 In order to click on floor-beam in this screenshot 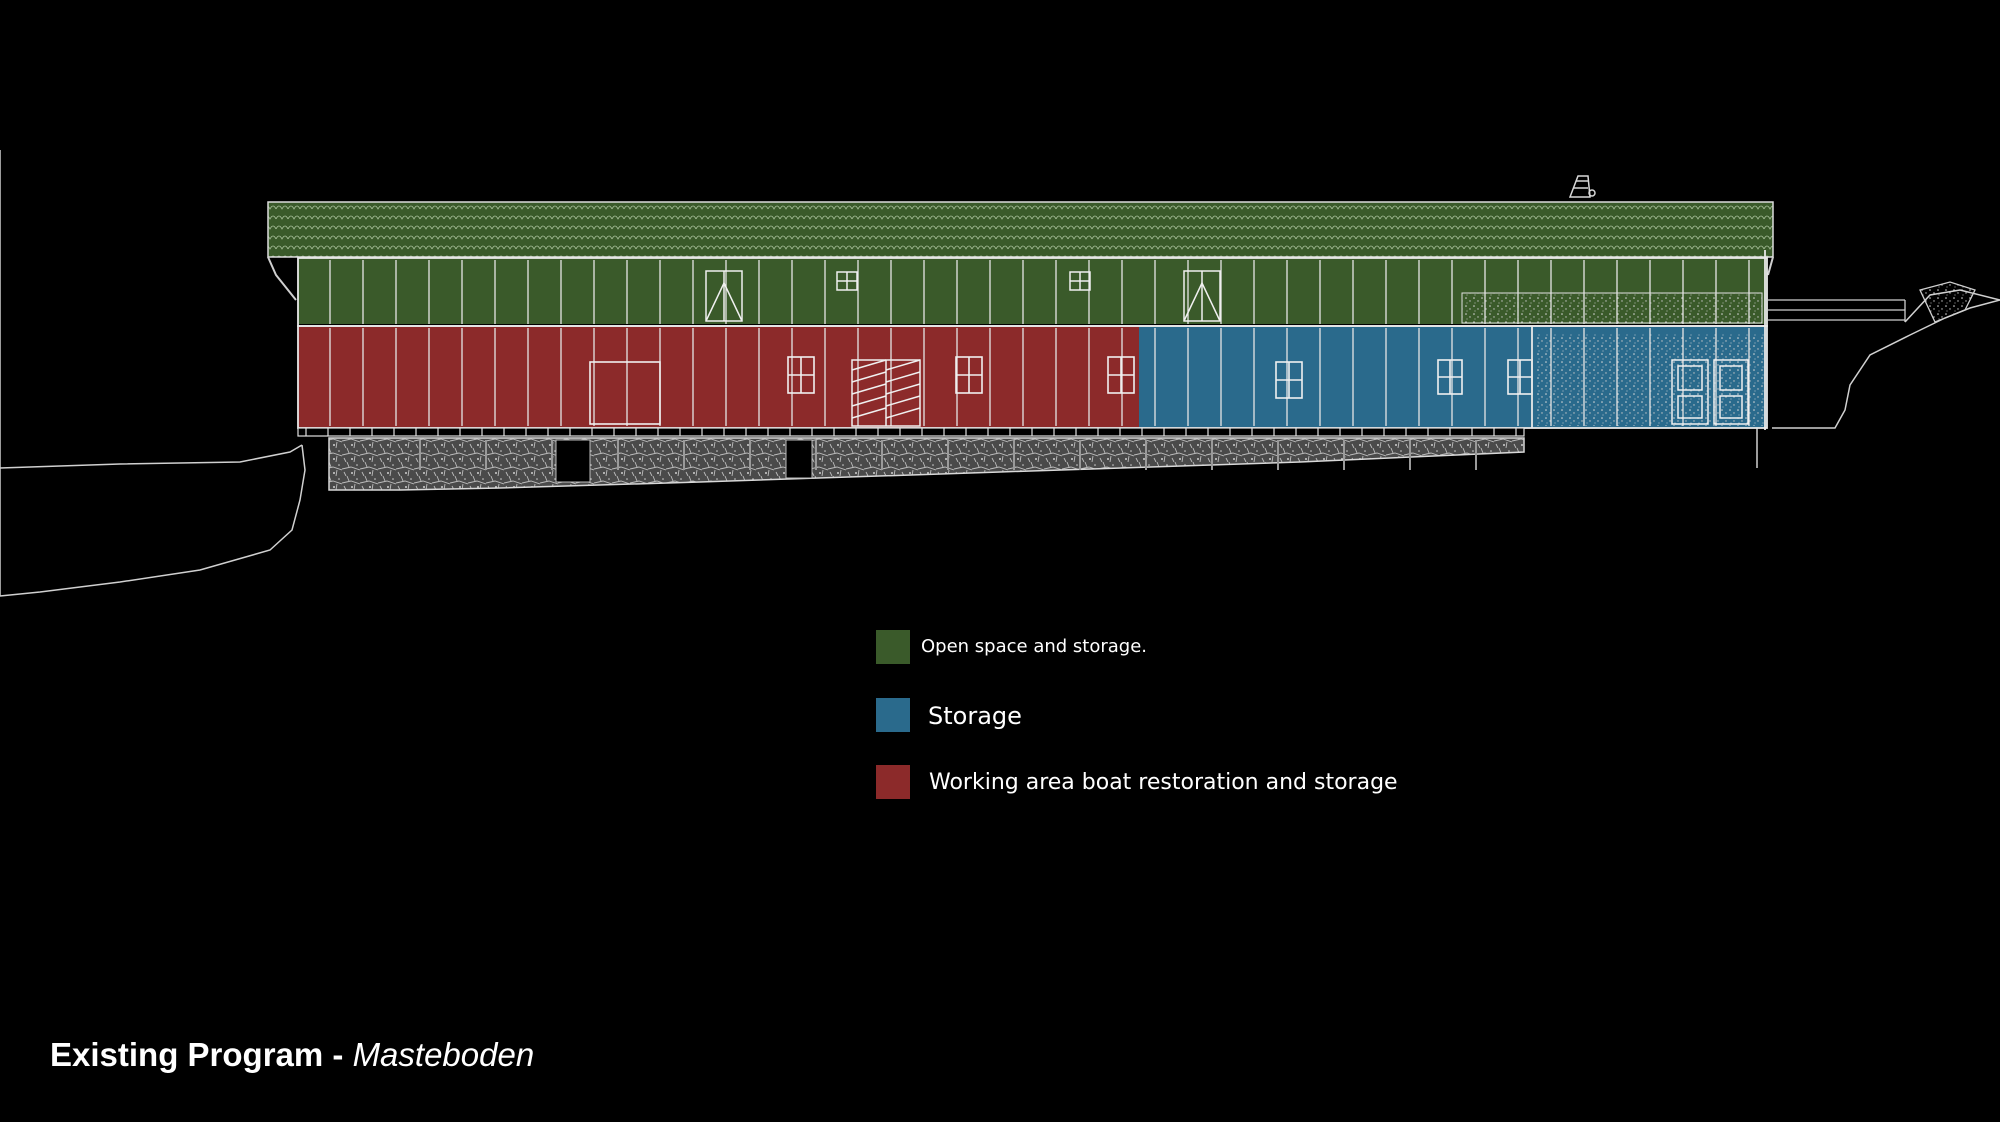, I will do `click(911, 432)`.